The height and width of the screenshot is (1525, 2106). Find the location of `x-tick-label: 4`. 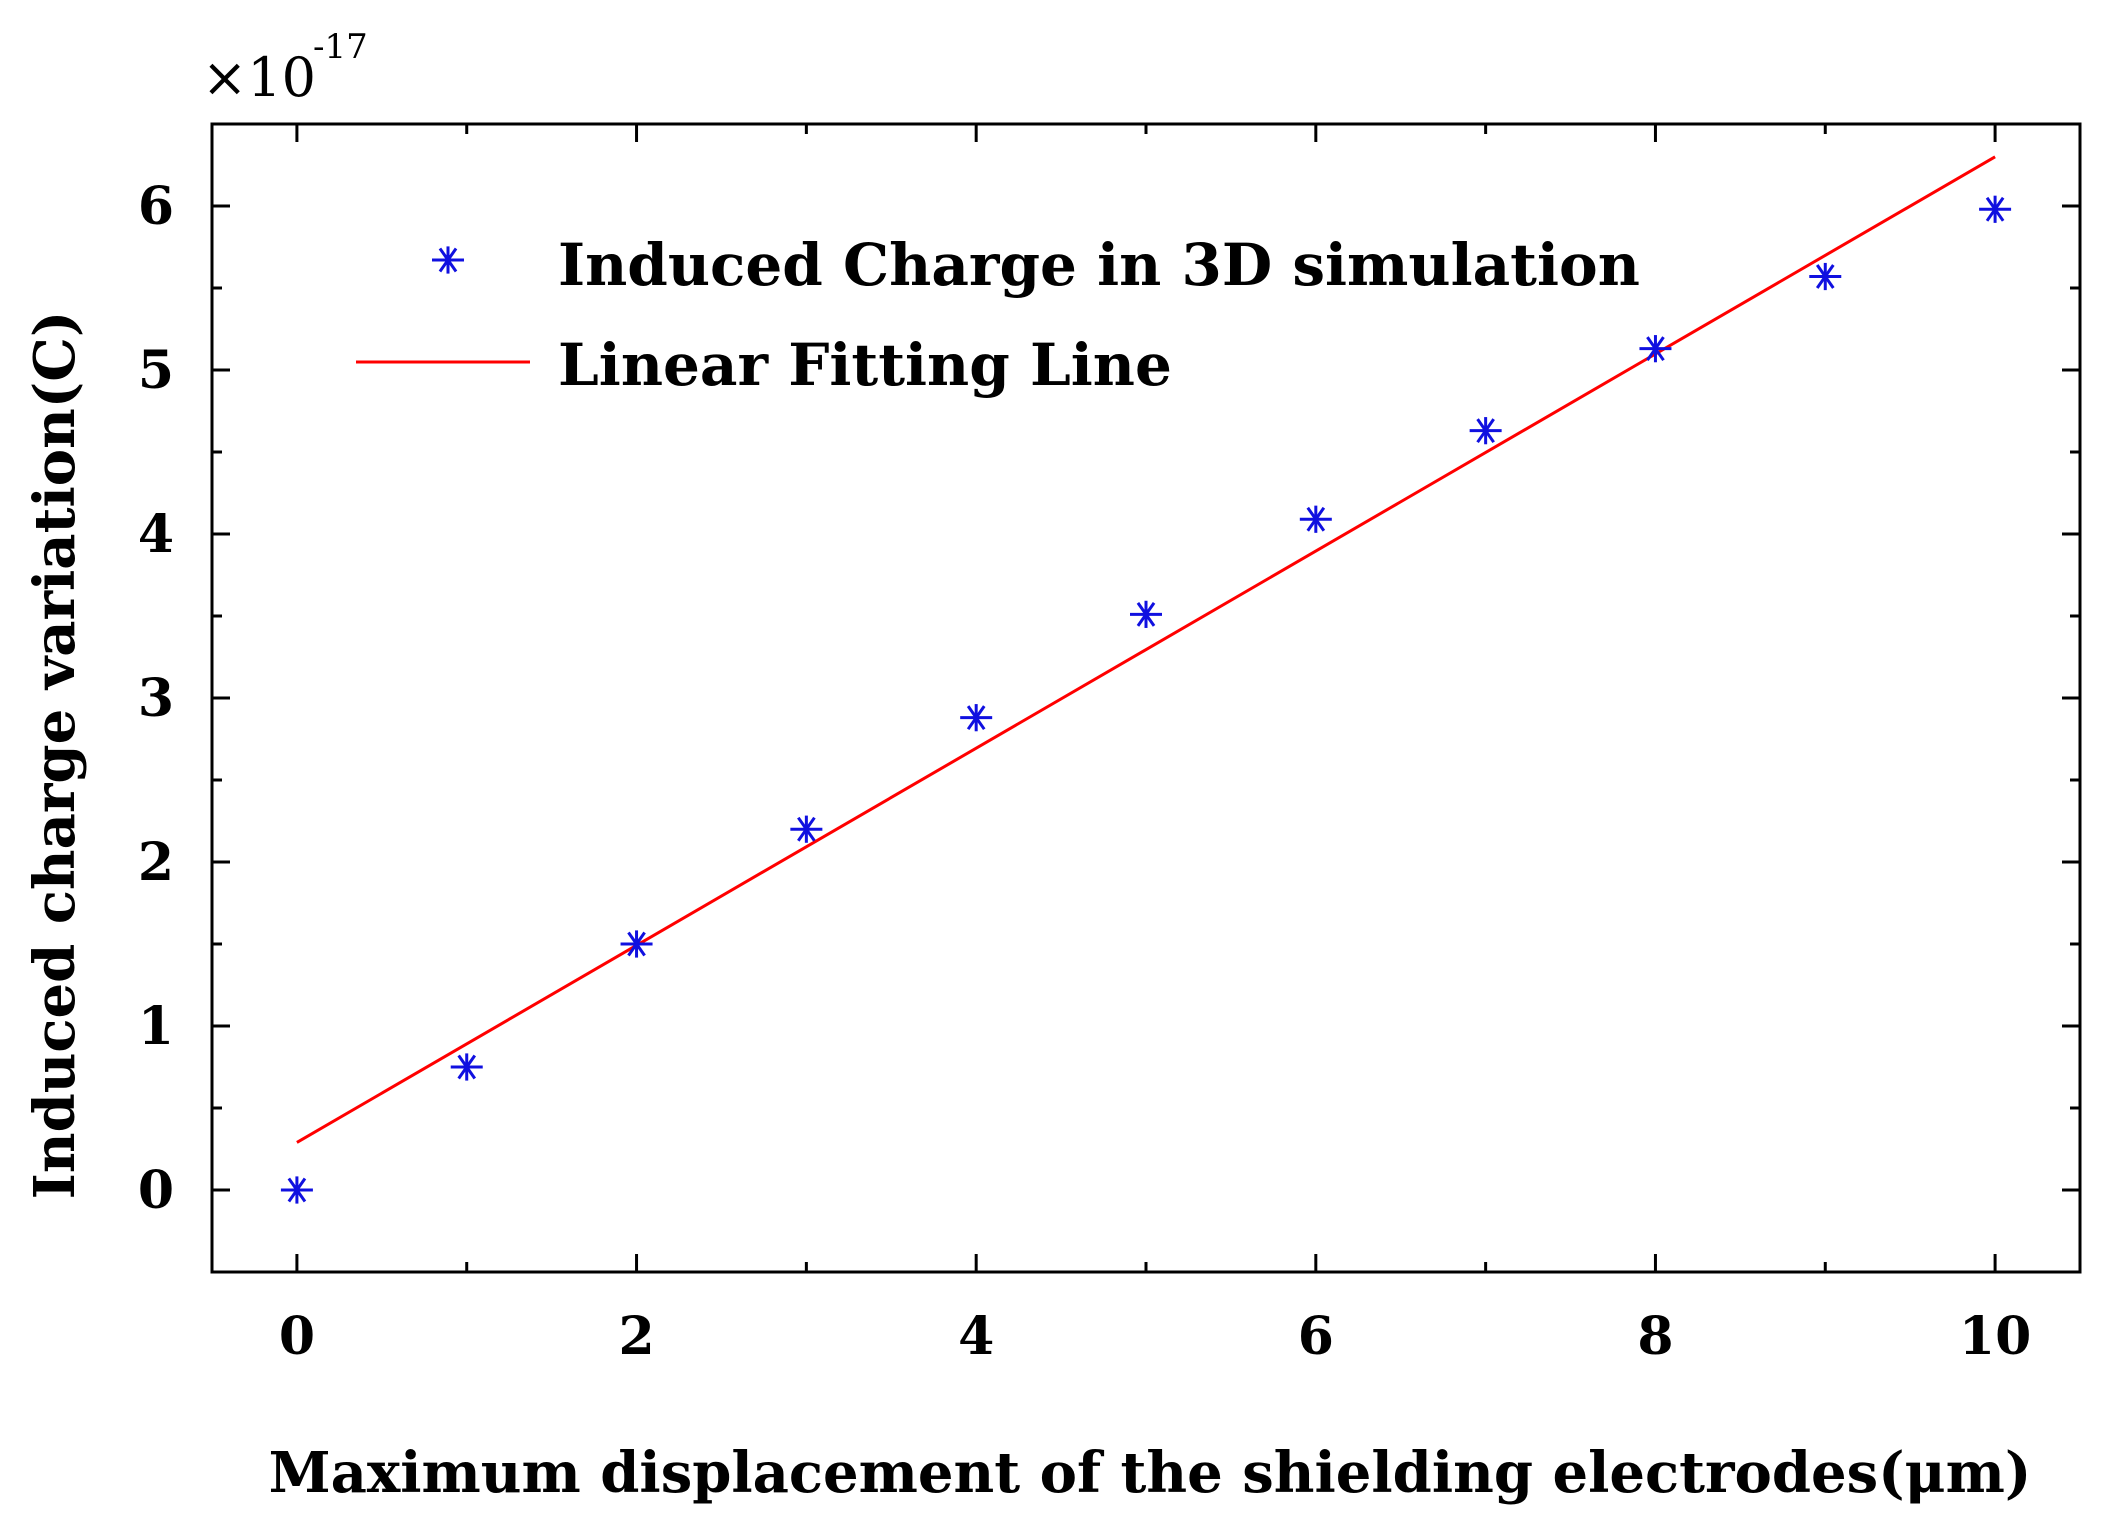

x-tick-label: 4 is located at coordinates (976, 1336).